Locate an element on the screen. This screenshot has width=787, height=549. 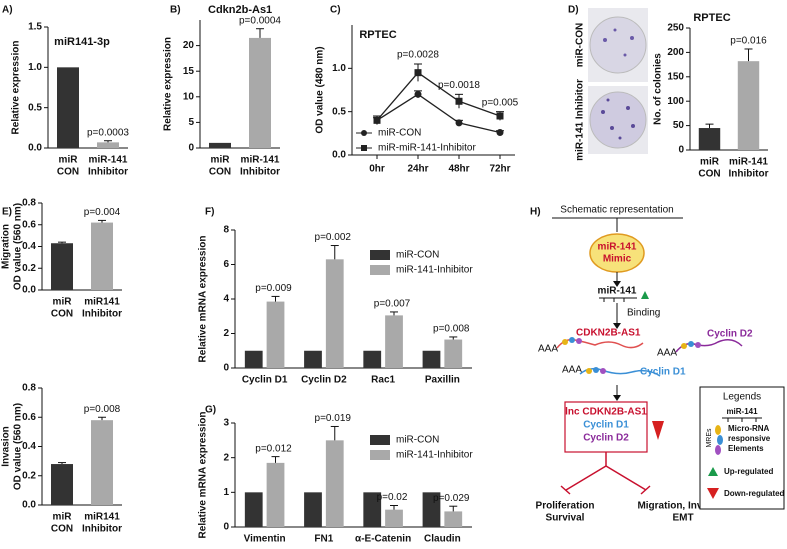
outcome: Migration, Invasion is located at coordinates (682, 506).